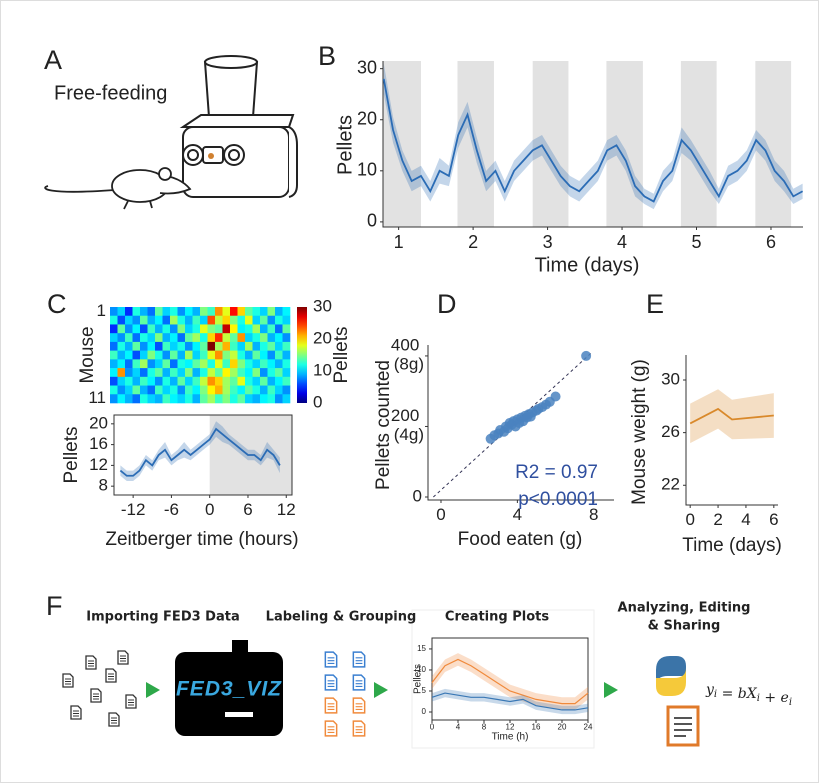 This screenshot has width=819, height=783. I want to click on y-tick-label: 400 (8g), so click(407, 355).